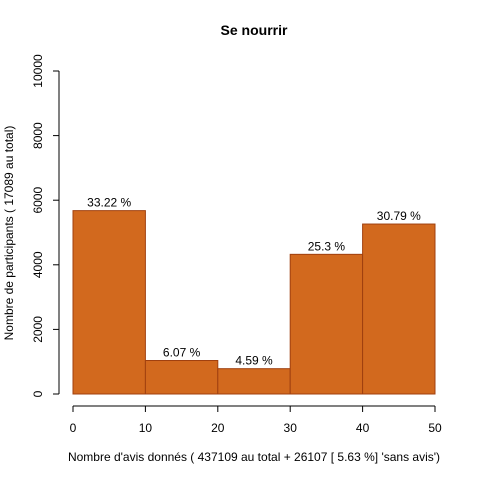  Describe the element at coordinates (399, 216) in the screenshot. I see `bar-percent-label: 30.79 %` at that location.